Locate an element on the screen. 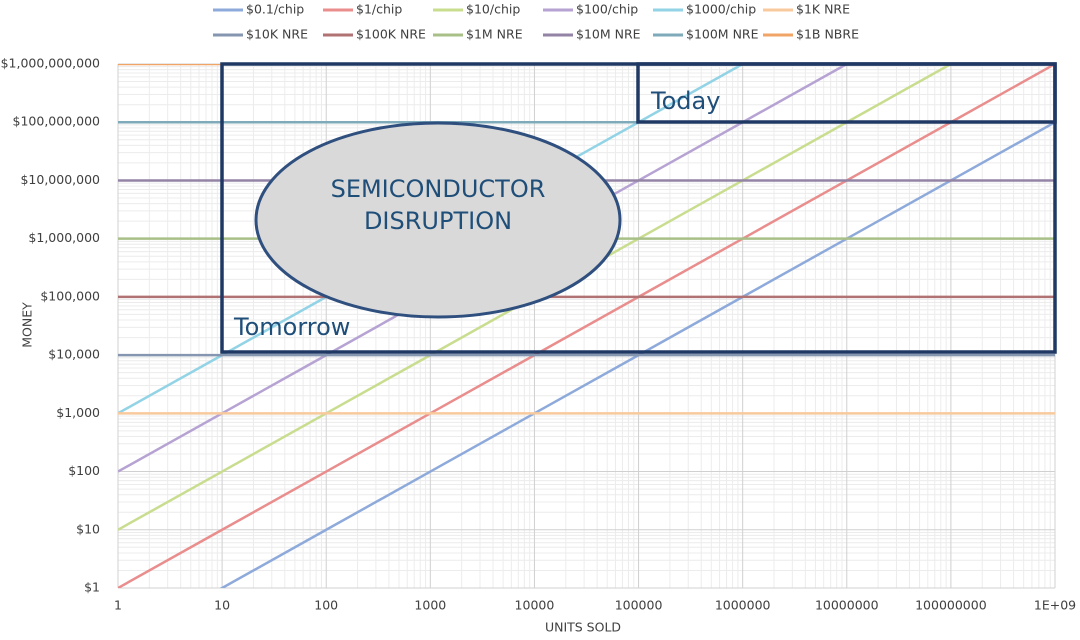 This screenshot has height=640, width=1080. today-box is located at coordinates (846, 93).